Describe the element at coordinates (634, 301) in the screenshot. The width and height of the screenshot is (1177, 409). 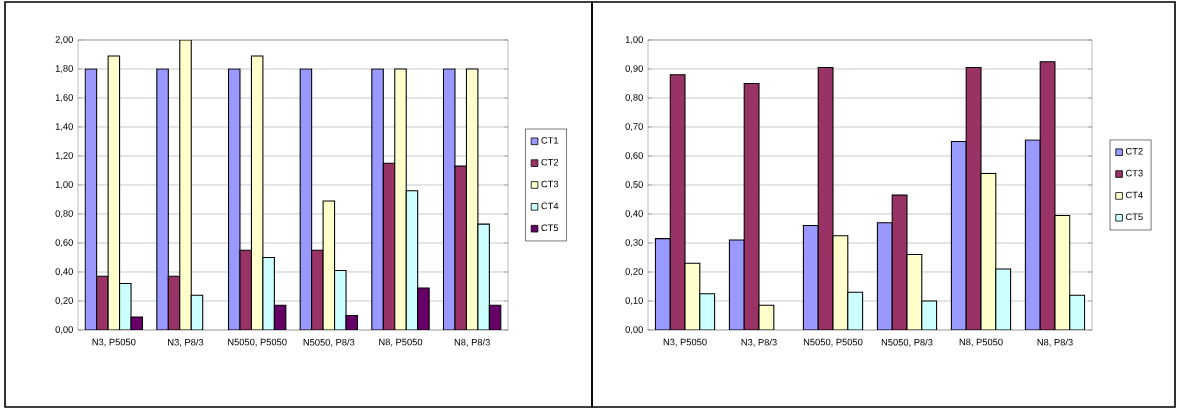
I see `y-tick-label: 0,10` at that location.